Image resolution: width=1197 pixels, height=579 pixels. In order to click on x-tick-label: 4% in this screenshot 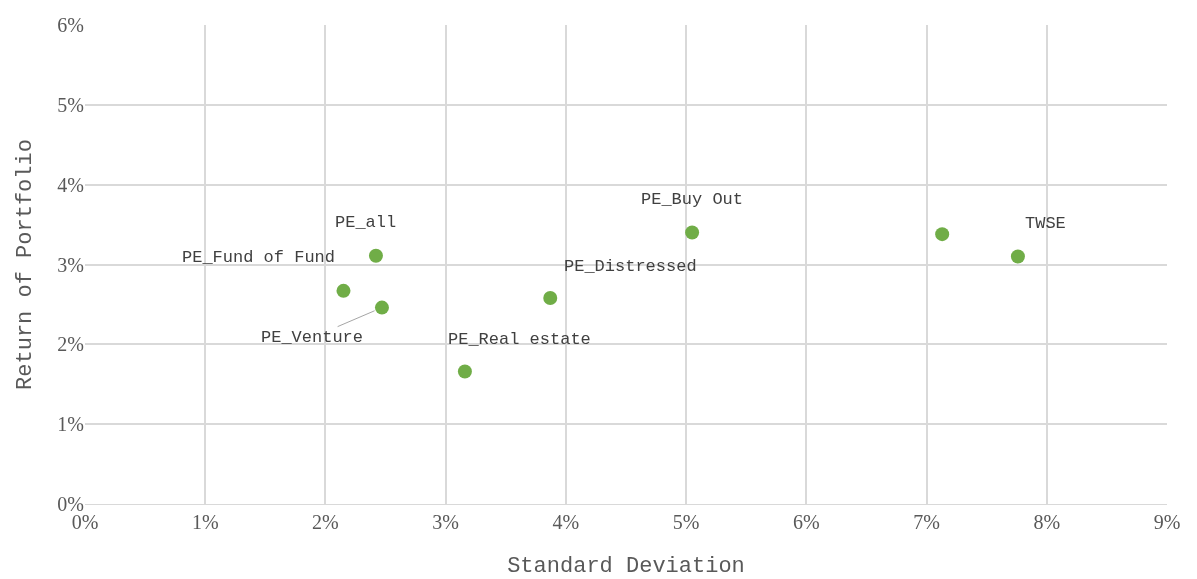, I will do `click(566, 522)`.